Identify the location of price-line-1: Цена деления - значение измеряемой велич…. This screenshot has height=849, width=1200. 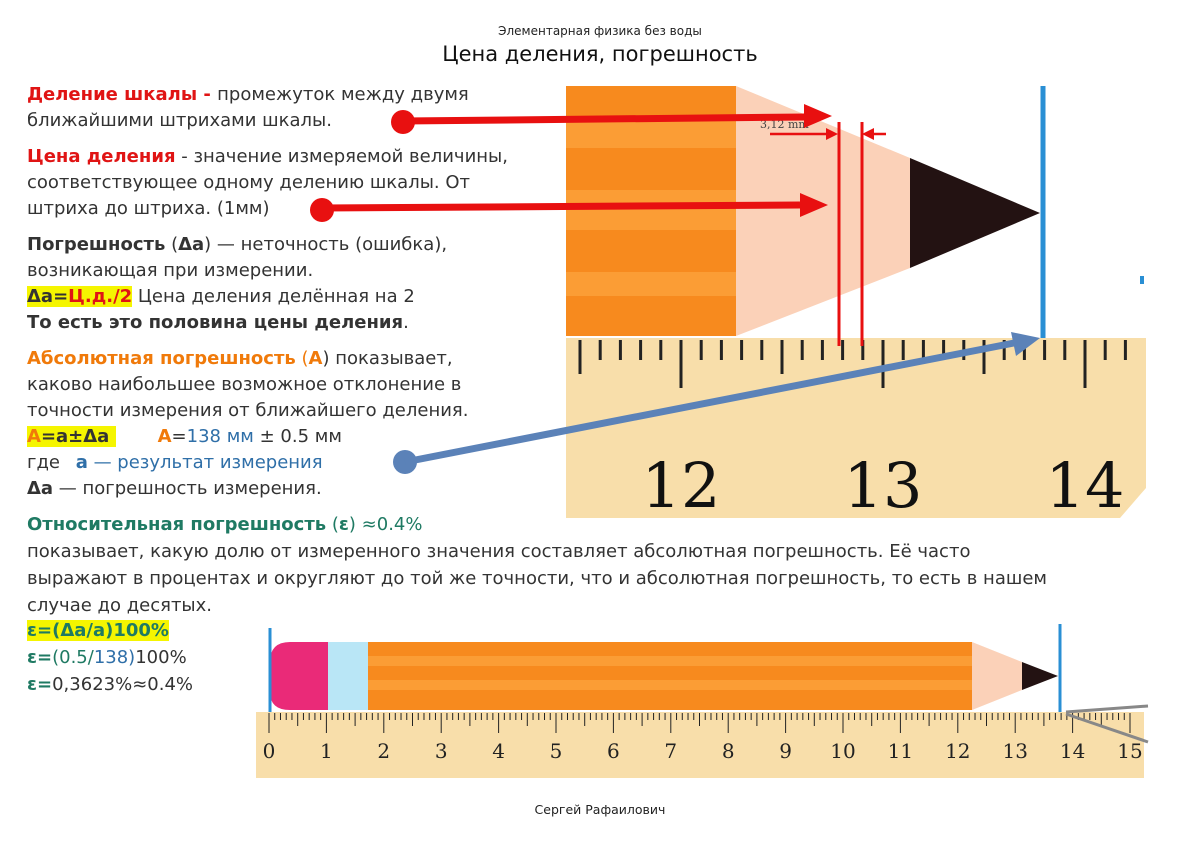
(267, 157).